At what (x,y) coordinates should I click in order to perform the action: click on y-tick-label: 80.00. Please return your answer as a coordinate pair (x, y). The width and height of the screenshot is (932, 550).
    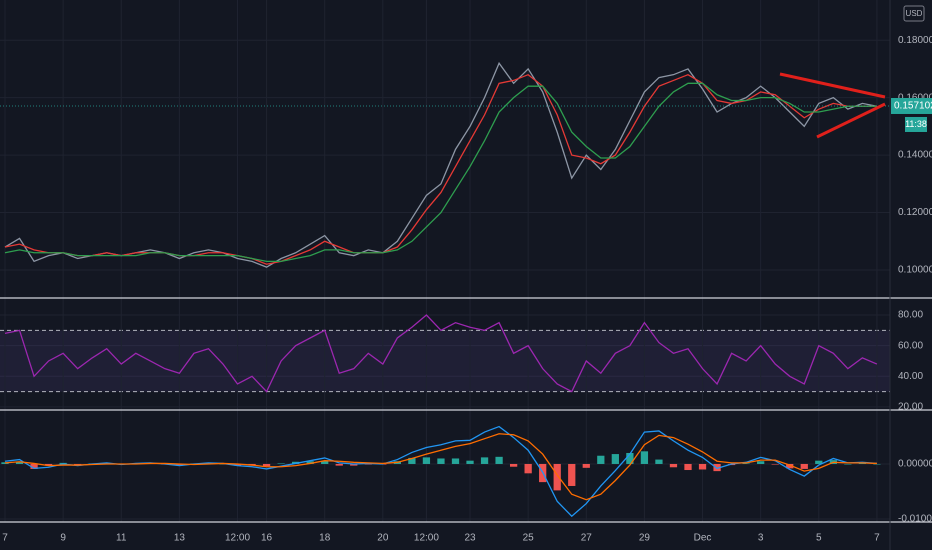
    Looking at the image, I should click on (910, 315).